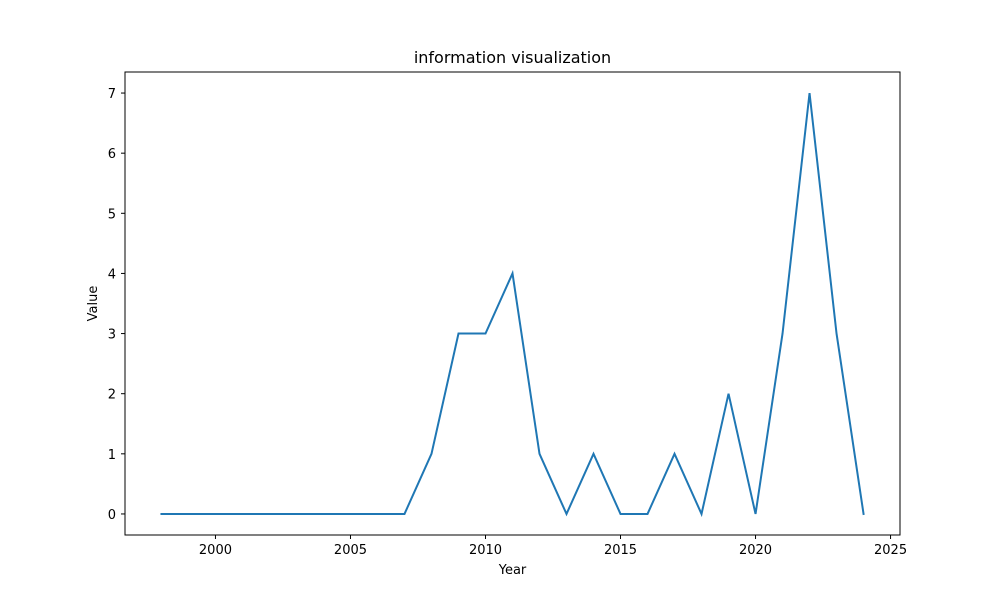  Describe the element at coordinates (755, 550) in the screenshot. I see `x-tick-label: 2020` at that location.